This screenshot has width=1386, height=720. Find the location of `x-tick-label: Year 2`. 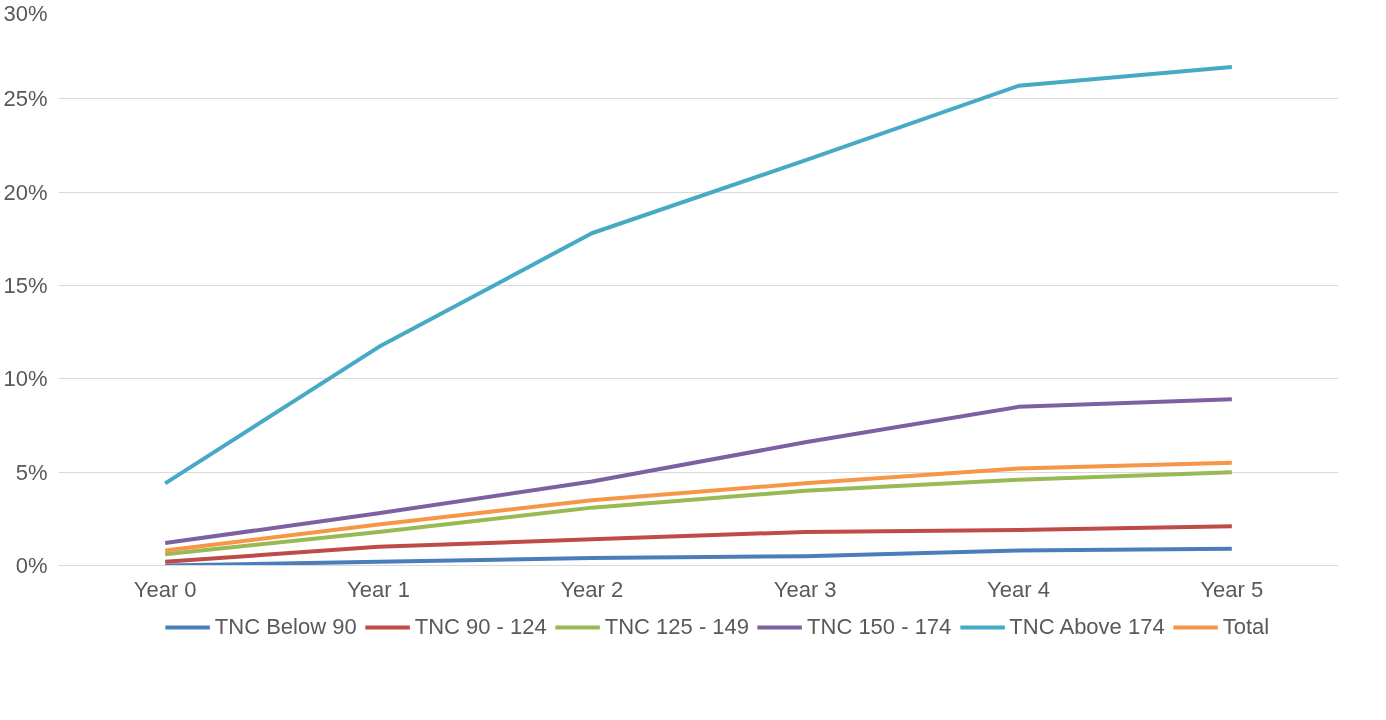

x-tick-label: Year 2 is located at coordinates (592, 589).